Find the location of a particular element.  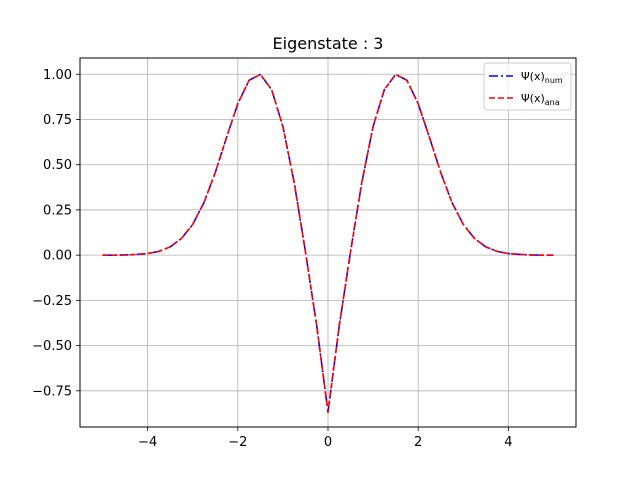

legend-label-num: Ψ(x)num is located at coordinates (542, 77).